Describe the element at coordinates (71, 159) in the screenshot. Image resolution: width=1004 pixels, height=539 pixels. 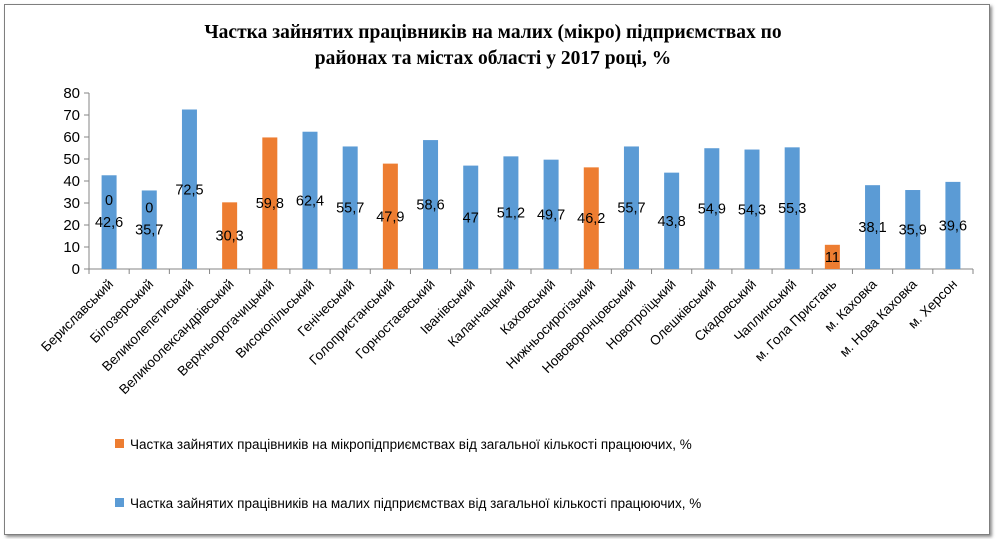
I see `y-tick-label: 50` at that location.